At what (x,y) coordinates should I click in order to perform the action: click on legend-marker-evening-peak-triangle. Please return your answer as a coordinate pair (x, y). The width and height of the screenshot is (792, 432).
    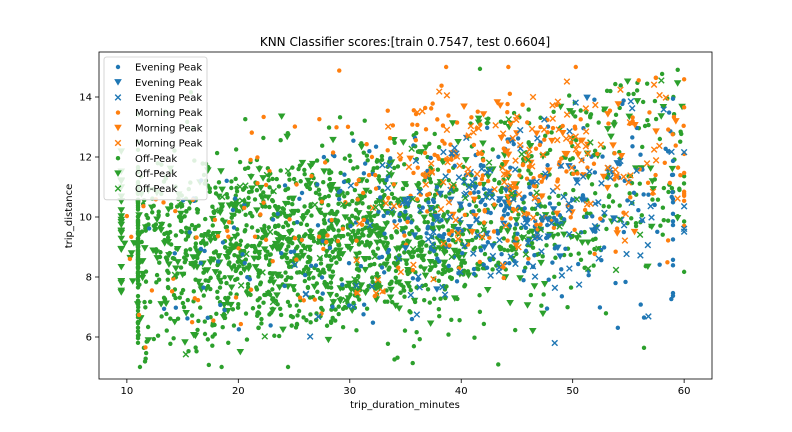
    Looking at the image, I should click on (118, 82).